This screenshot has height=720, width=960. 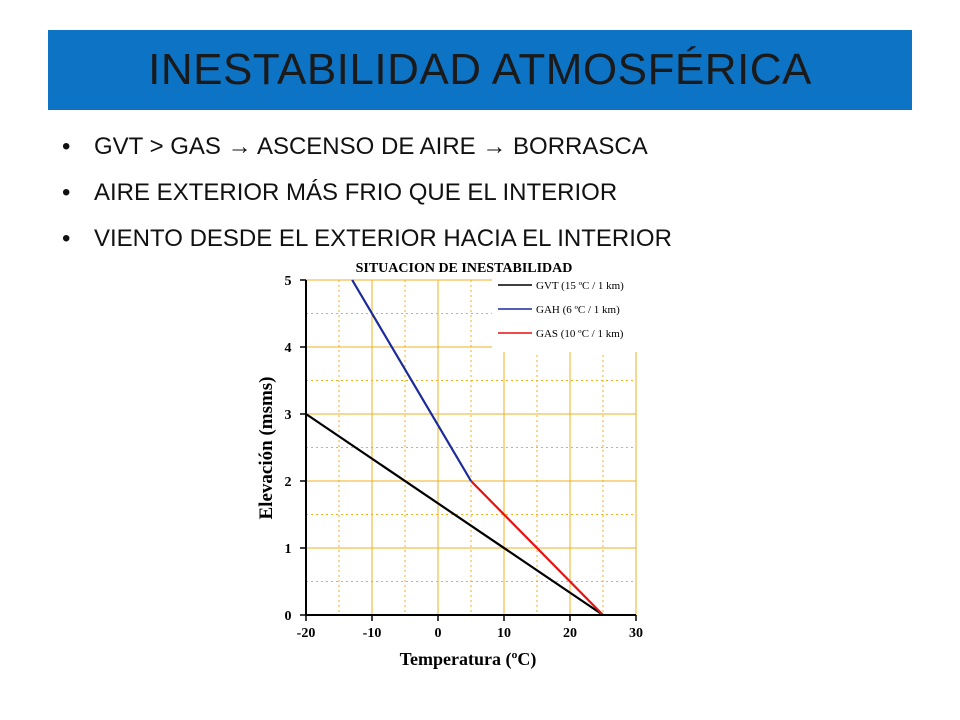 What do you see at coordinates (372, 633) in the screenshot?
I see `x-tick-label: -10` at bounding box center [372, 633].